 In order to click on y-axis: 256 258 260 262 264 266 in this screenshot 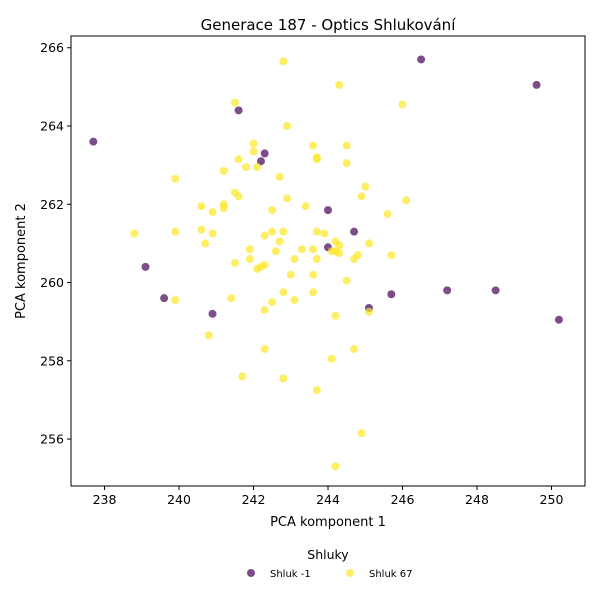, I will do `click(55, 243)`.